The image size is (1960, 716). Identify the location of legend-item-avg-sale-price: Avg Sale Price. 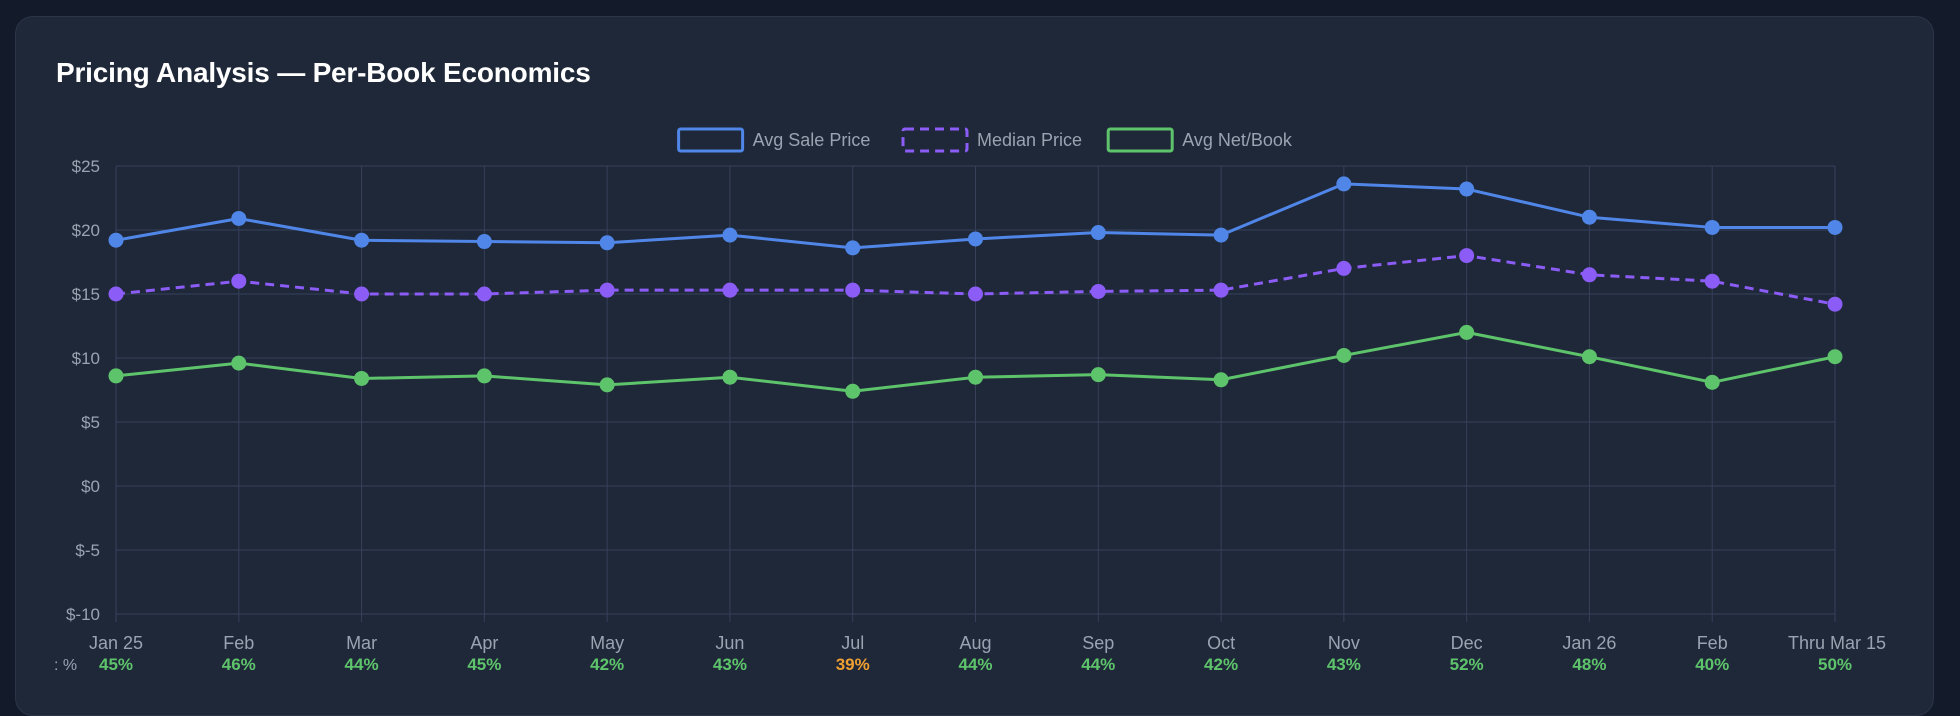
(774, 140).